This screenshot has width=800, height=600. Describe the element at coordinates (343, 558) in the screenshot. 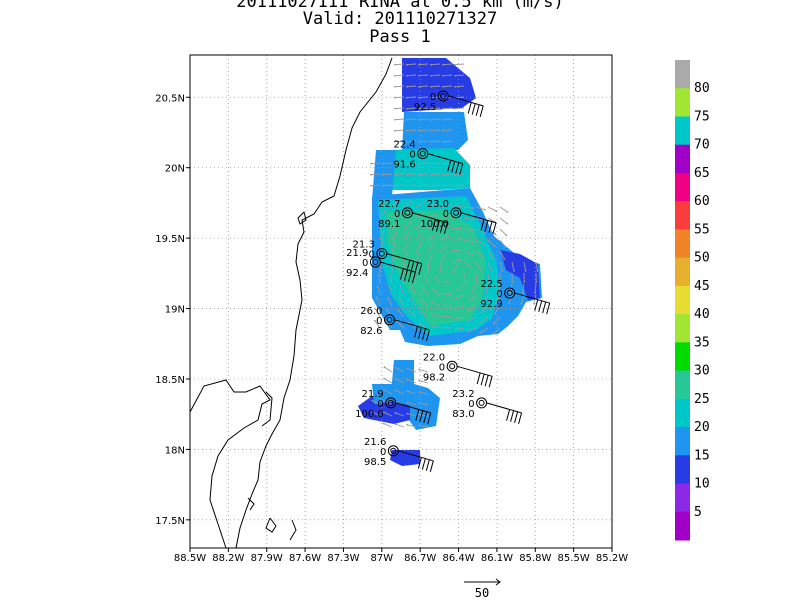

I see `lon-tick-label: 87.3W` at that location.